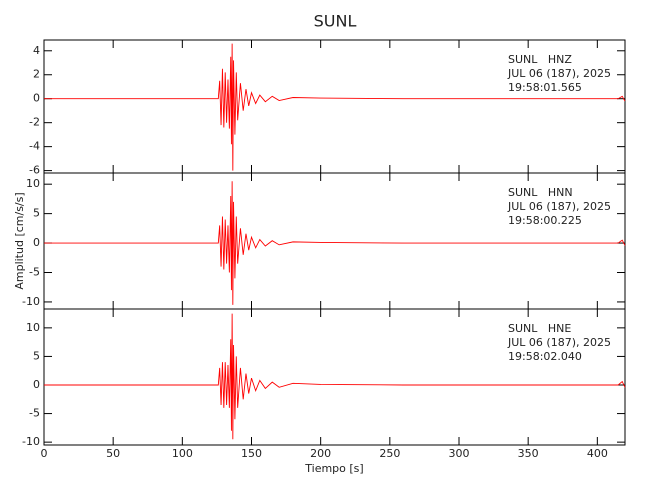 The height and width of the screenshot is (500, 650). What do you see at coordinates (182, 453) in the screenshot?
I see `x-tick-label: 100` at bounding box center [182, 453].